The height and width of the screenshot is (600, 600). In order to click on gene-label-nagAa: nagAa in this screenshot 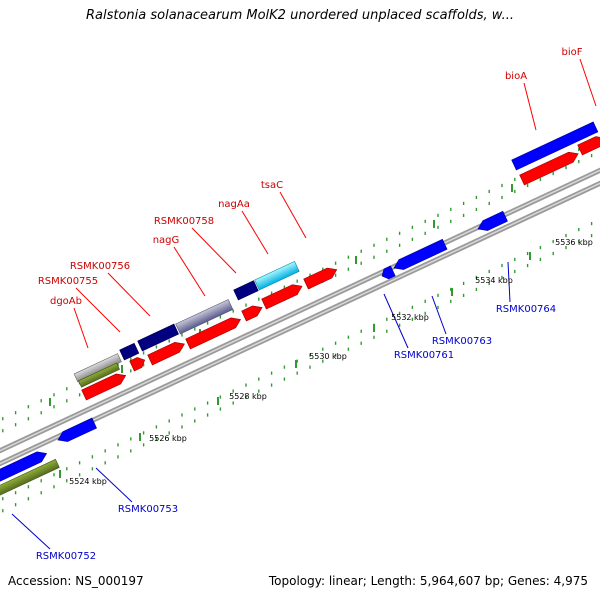, I will do `click(234, 204)`.